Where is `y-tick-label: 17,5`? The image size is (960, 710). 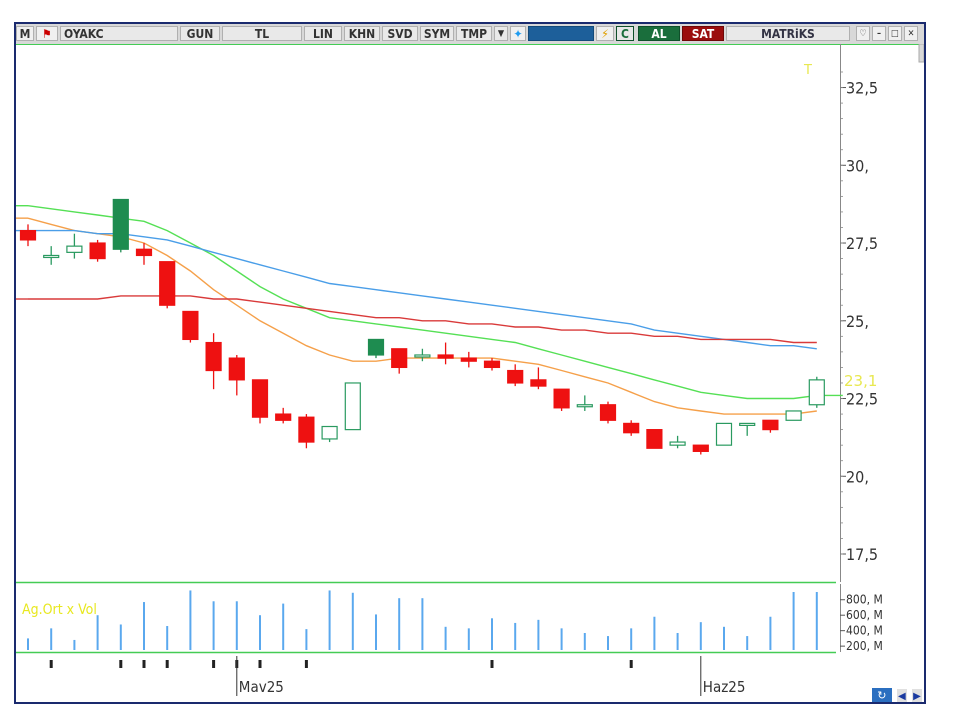
y-tick-label: 17,5 is located at coordinates (862, 554).